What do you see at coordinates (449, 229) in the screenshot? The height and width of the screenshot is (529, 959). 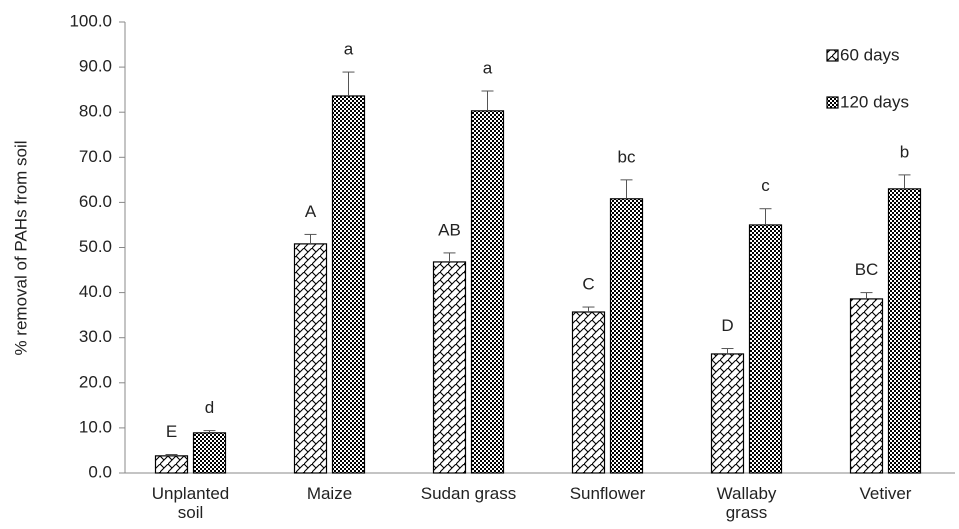 I see `significance-letter: AB` at bounding box center [449, 229].